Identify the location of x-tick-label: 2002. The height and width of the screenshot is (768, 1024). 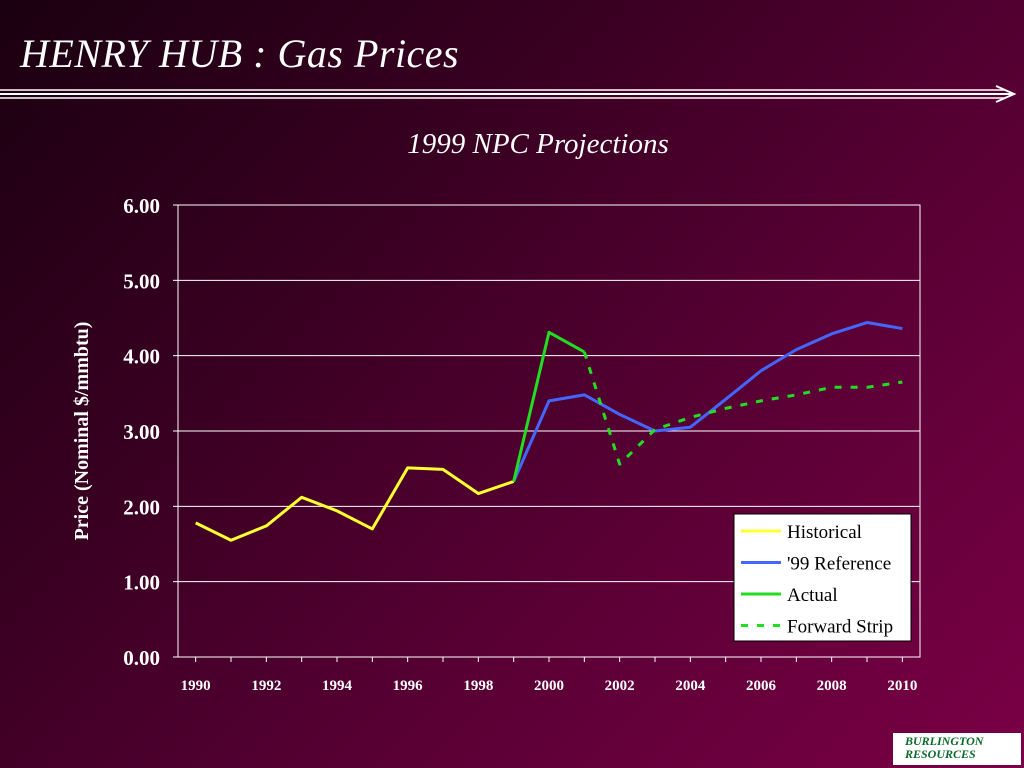
(620, 686).